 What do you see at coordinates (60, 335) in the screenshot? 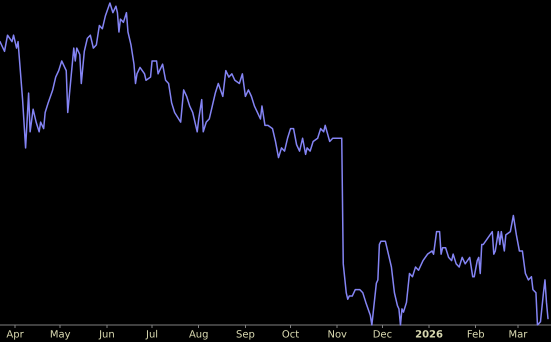
I see `x-tick-label: May` at bounding box center [60, 335].